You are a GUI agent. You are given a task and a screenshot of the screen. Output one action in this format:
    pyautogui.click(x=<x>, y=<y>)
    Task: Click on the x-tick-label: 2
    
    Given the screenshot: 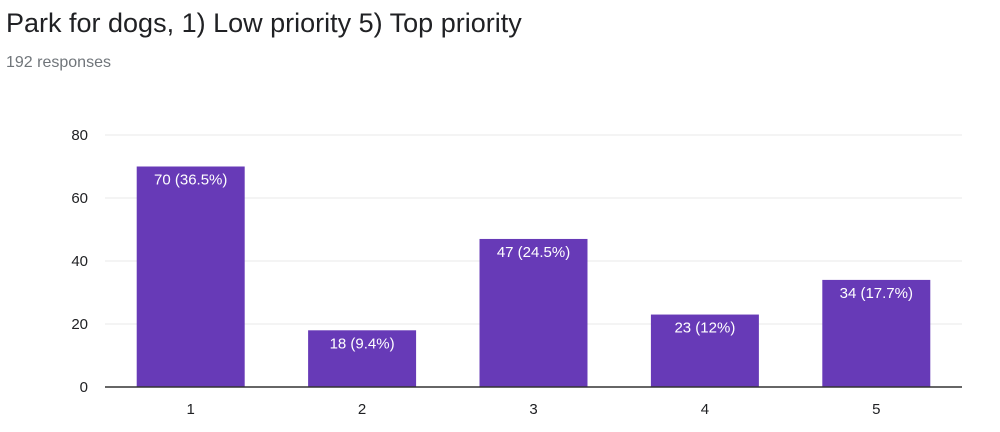 What is the action you would take?
    pyautogui.click(x=362, y=409)
    